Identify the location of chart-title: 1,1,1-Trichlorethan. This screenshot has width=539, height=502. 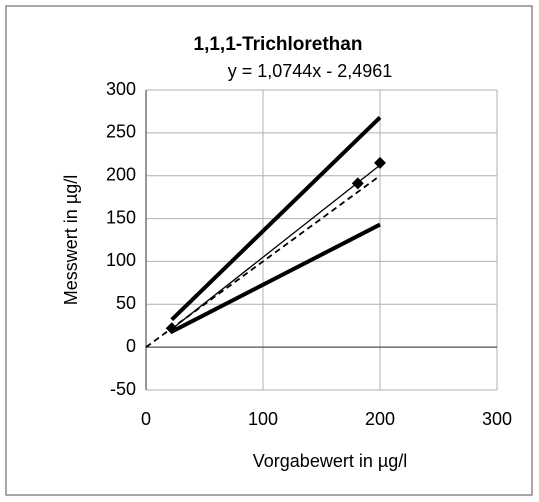
(278, 44).